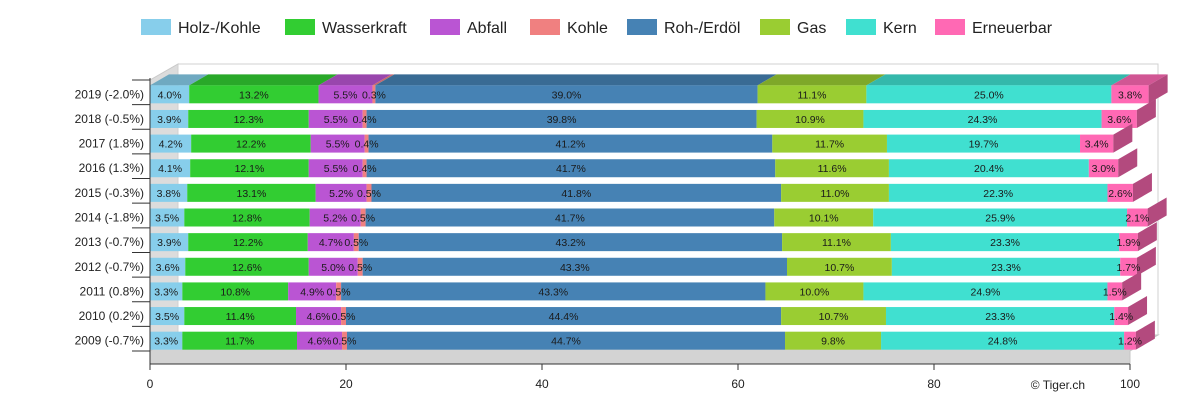  Describe the element at coordinates (240, 317) in the screenshot. I see `data-label-wasserkraft: 11.4%` at that location.